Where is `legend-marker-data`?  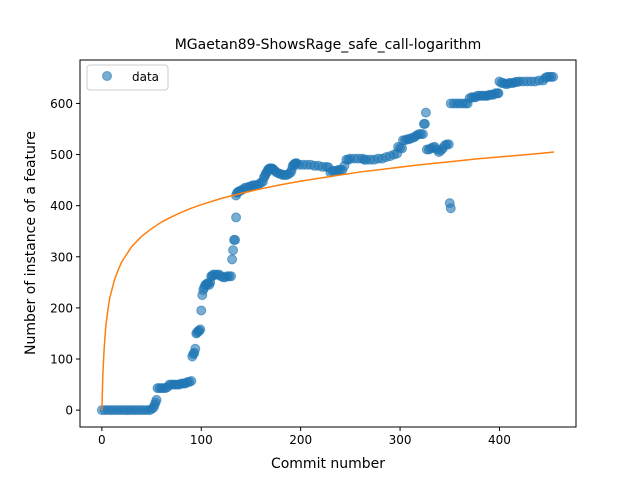 legend-marker-data is located at coordinates (107, 76).